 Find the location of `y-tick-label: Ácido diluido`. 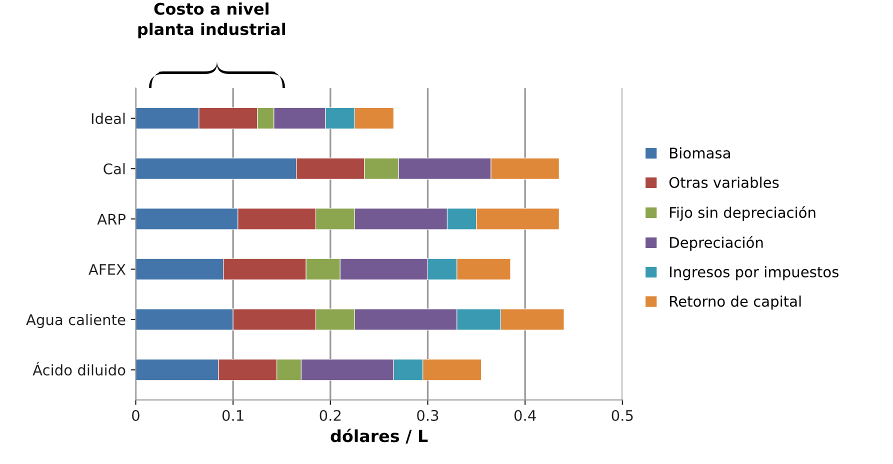

y-tick-label: Ácido diluido is located at coordinates (79, 369).